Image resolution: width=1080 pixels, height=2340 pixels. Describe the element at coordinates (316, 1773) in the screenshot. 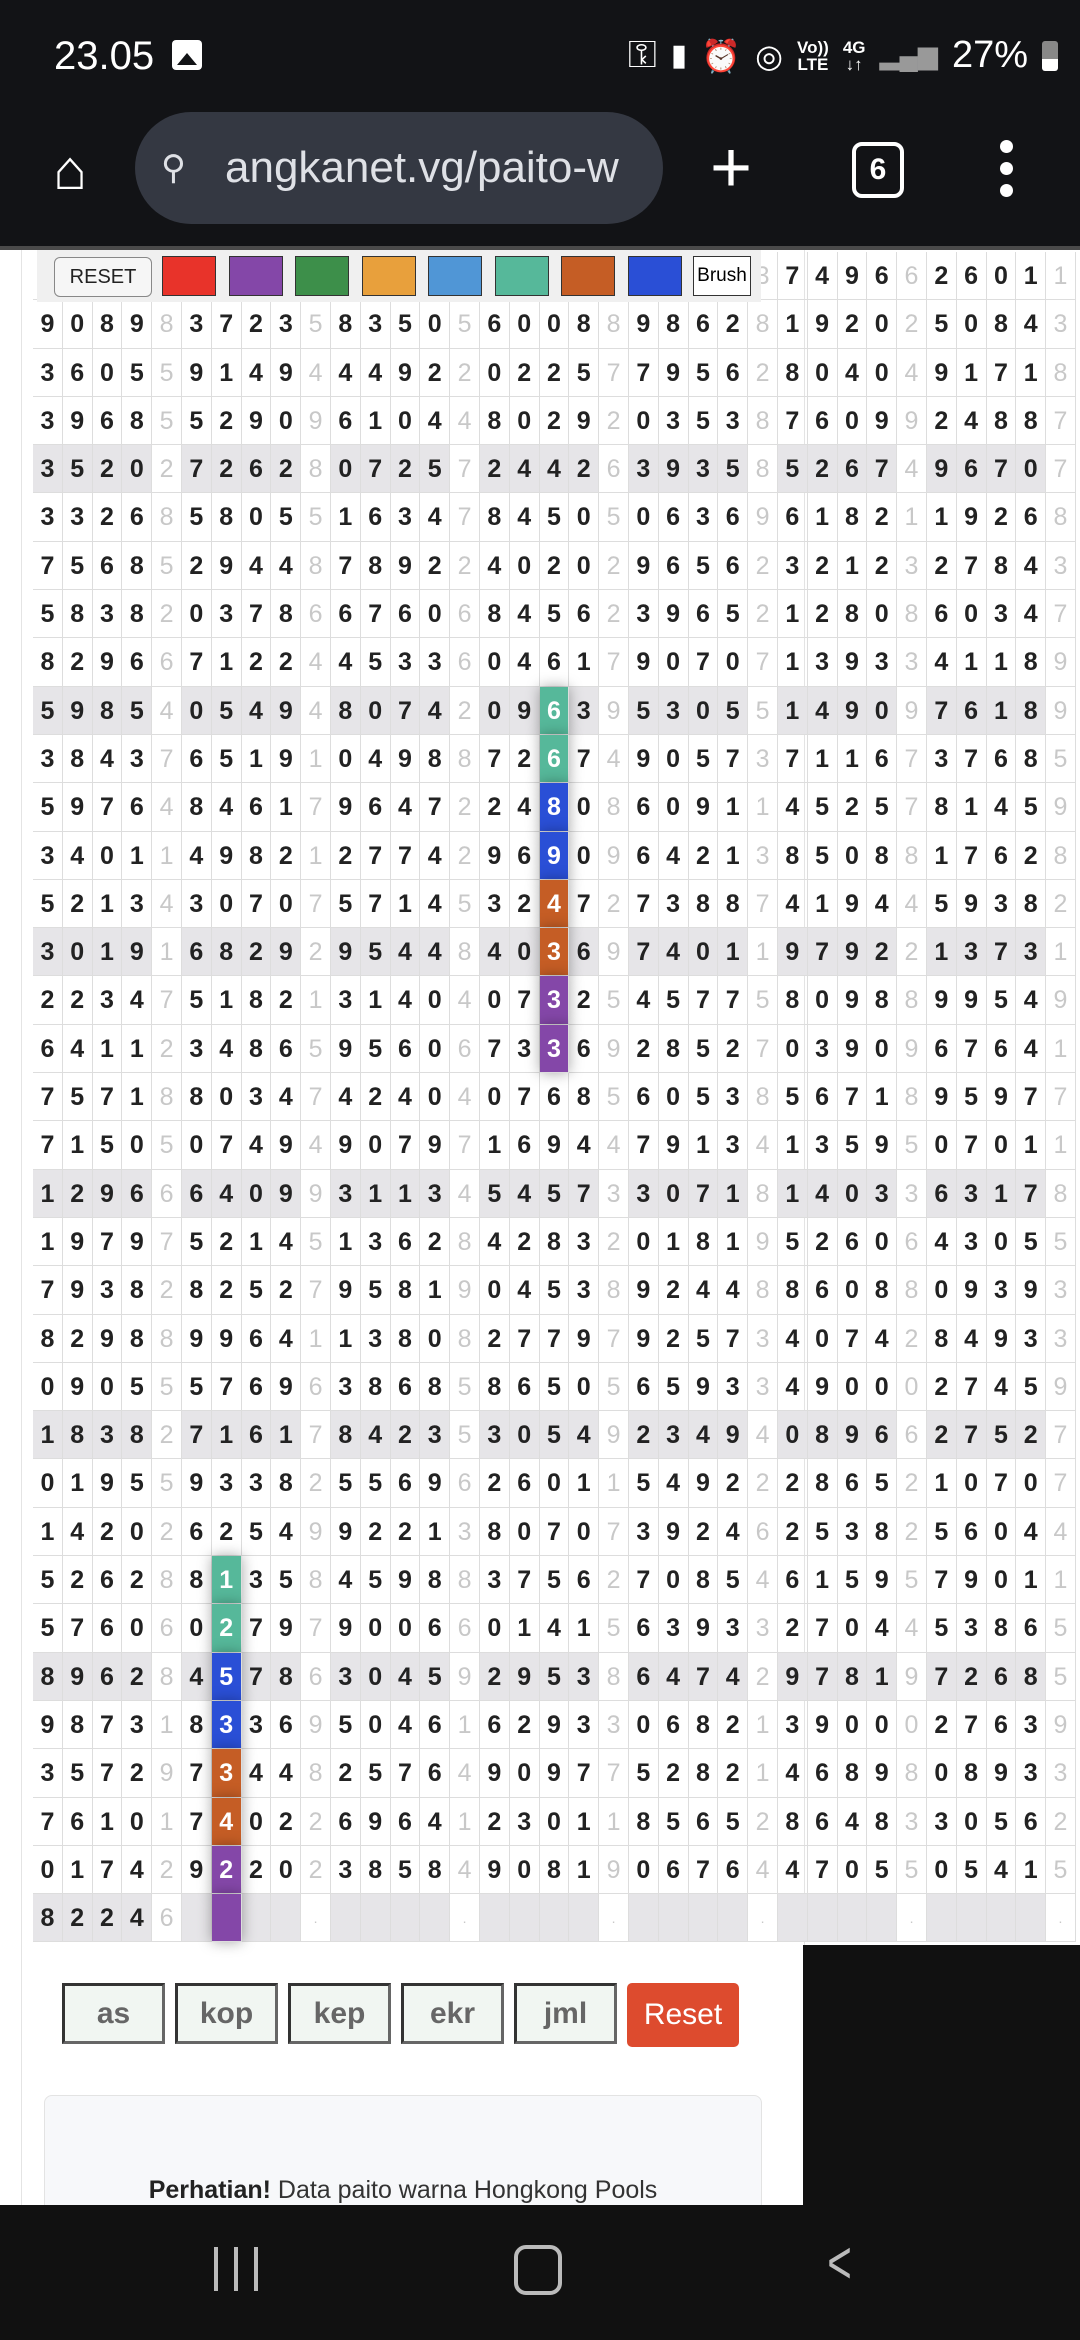

I see `grid-separator-cell: 8` at that location.